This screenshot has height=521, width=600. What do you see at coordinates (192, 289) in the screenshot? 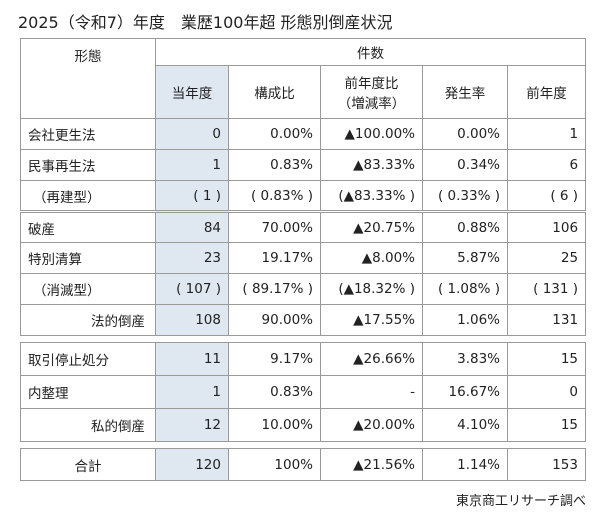
I see `cell: ( 107 )` at bounding box center [192, 289].